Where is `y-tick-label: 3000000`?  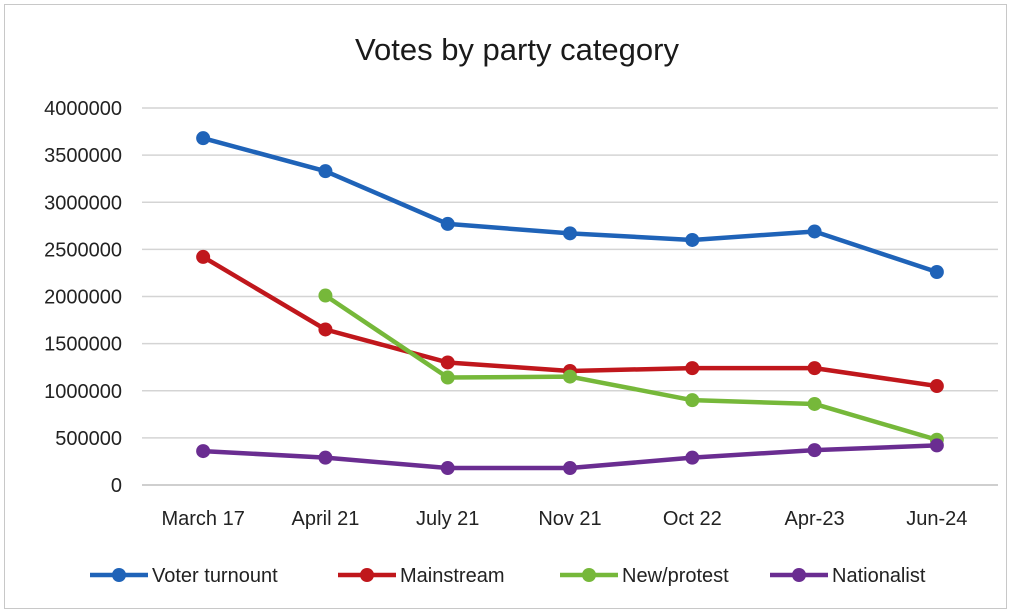 y-tick-label: 3000000 is located at coordinates (83, 203).